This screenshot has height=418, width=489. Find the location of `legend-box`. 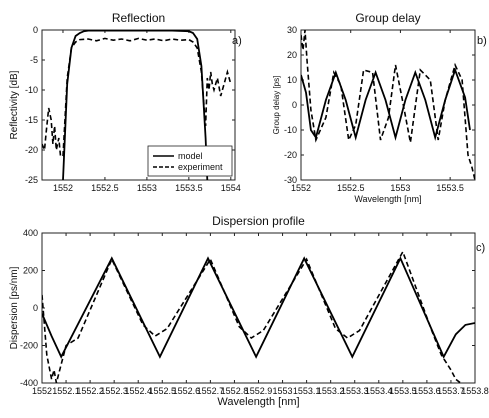

legend-box is located at coordinates (190, 161).